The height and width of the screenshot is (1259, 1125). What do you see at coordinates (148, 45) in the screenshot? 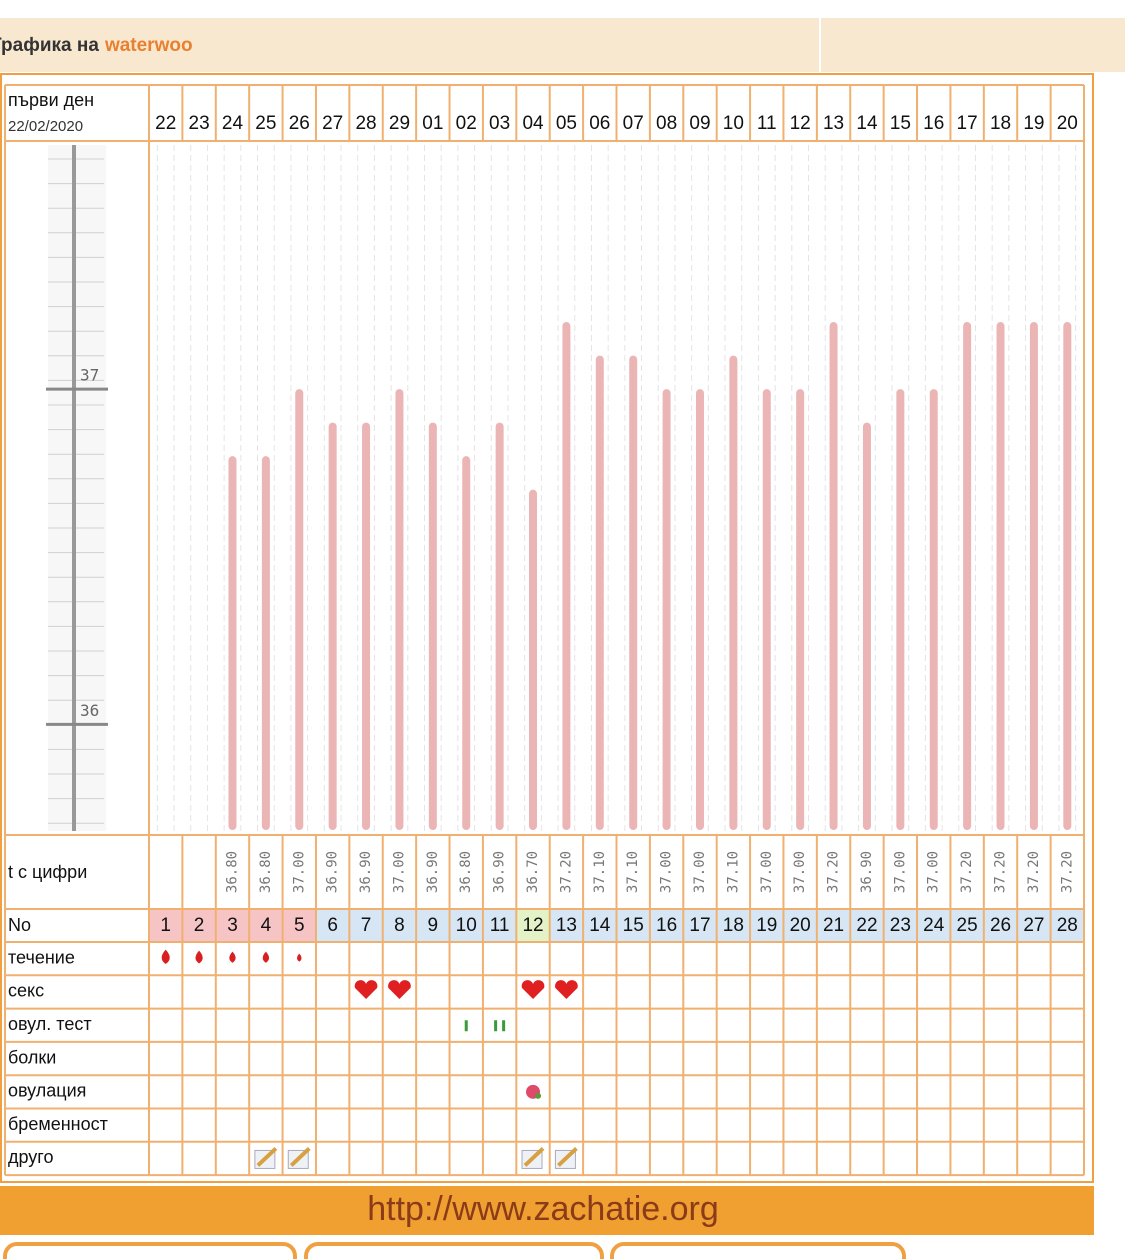
I see `user-name: waterwoo` at bounding box center [148, 45].